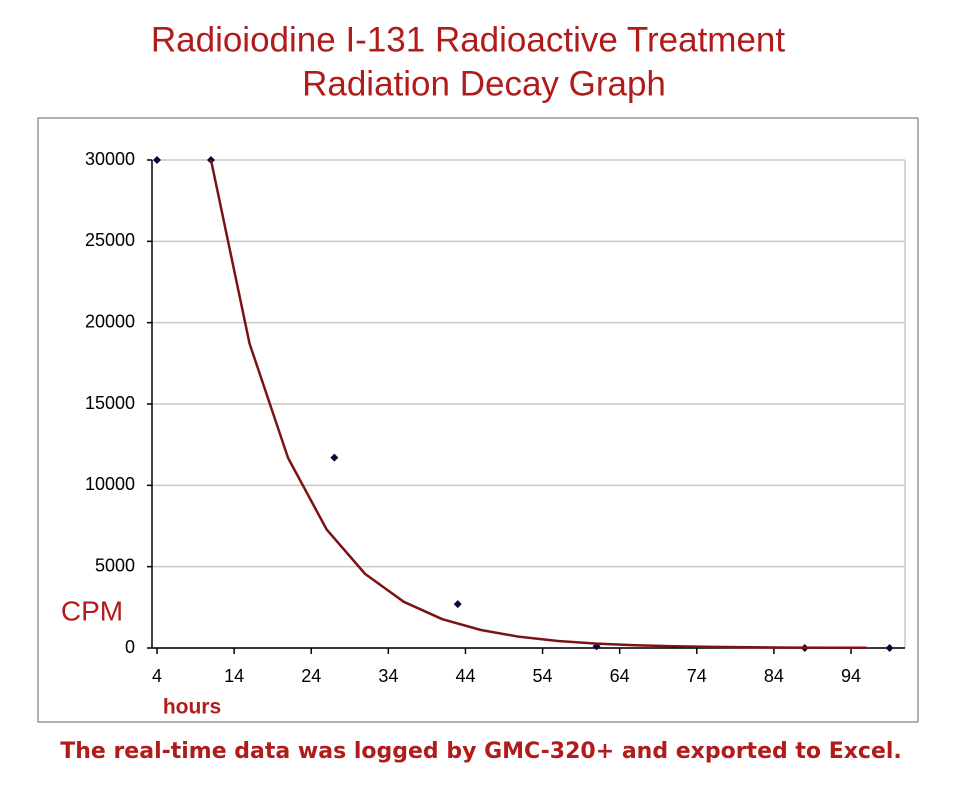  I want to click on x-tick-label: 94, so click(851, 676).